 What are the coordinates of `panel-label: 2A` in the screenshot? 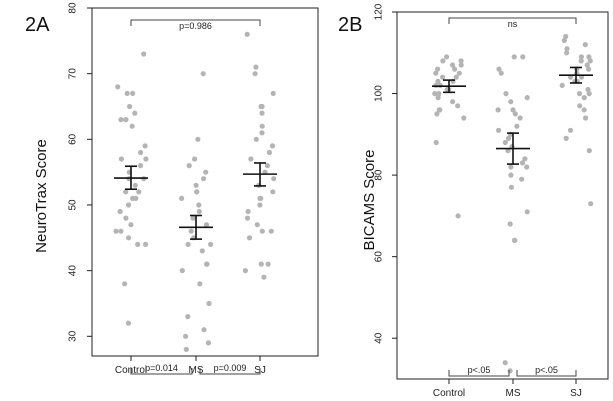 It's located at (37, 25).